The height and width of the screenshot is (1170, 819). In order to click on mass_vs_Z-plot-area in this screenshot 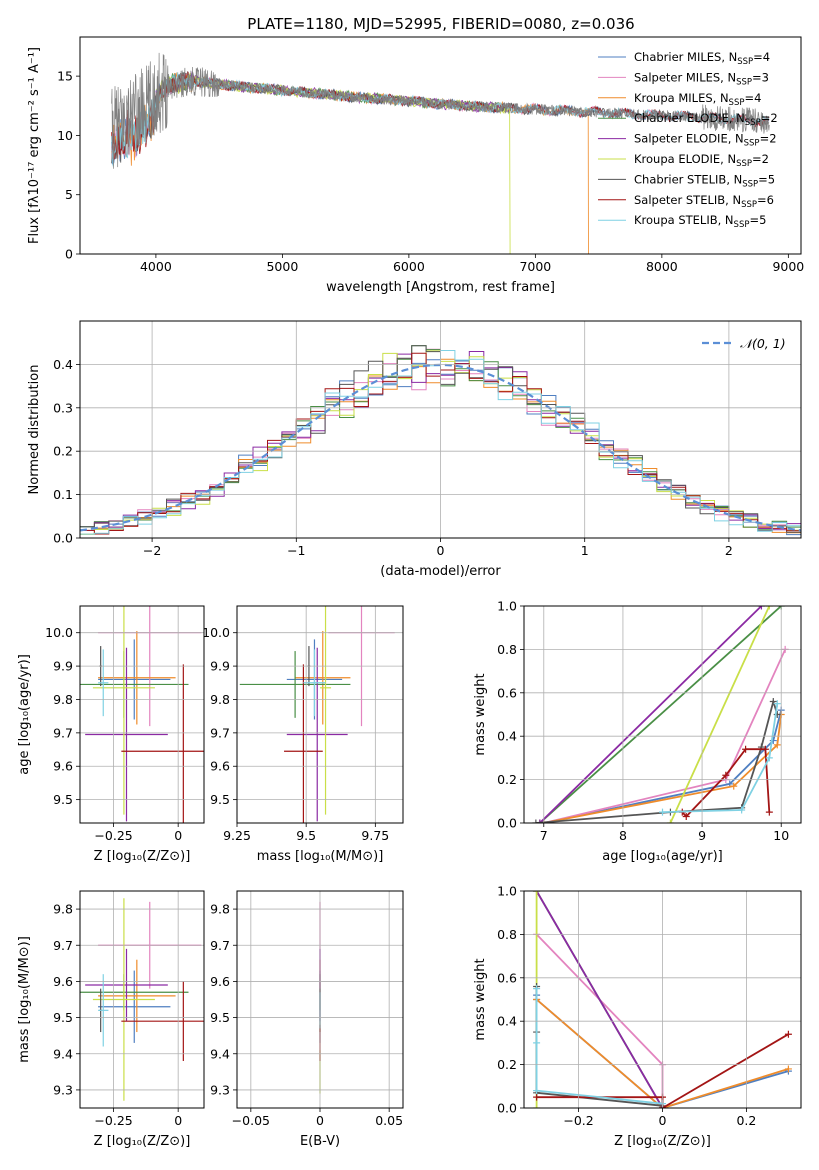, I will do `click(142, 999)`.